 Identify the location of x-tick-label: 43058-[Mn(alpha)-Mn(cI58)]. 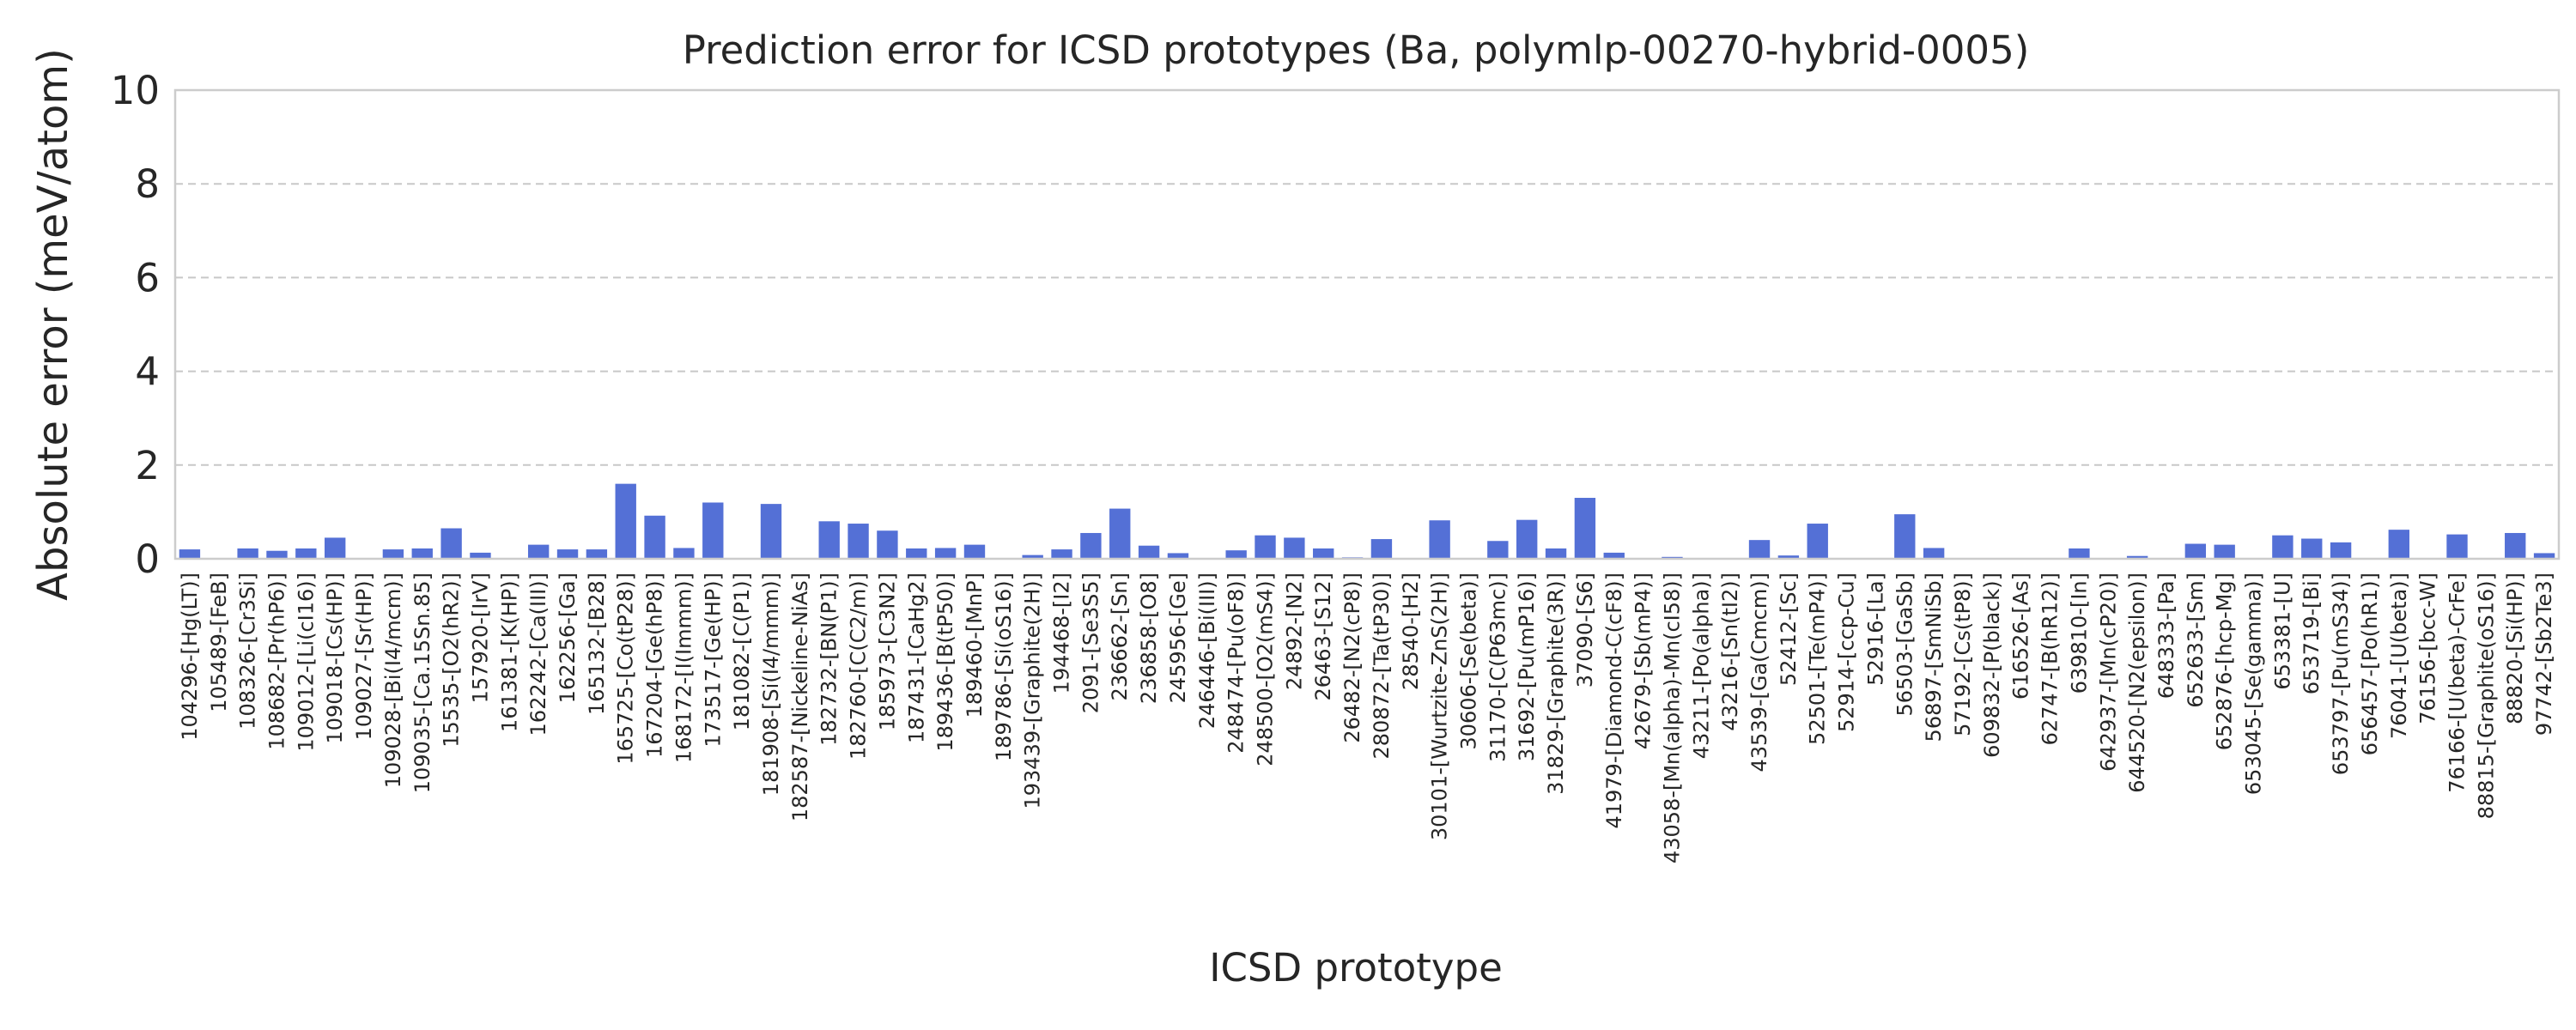
(1672, 718).